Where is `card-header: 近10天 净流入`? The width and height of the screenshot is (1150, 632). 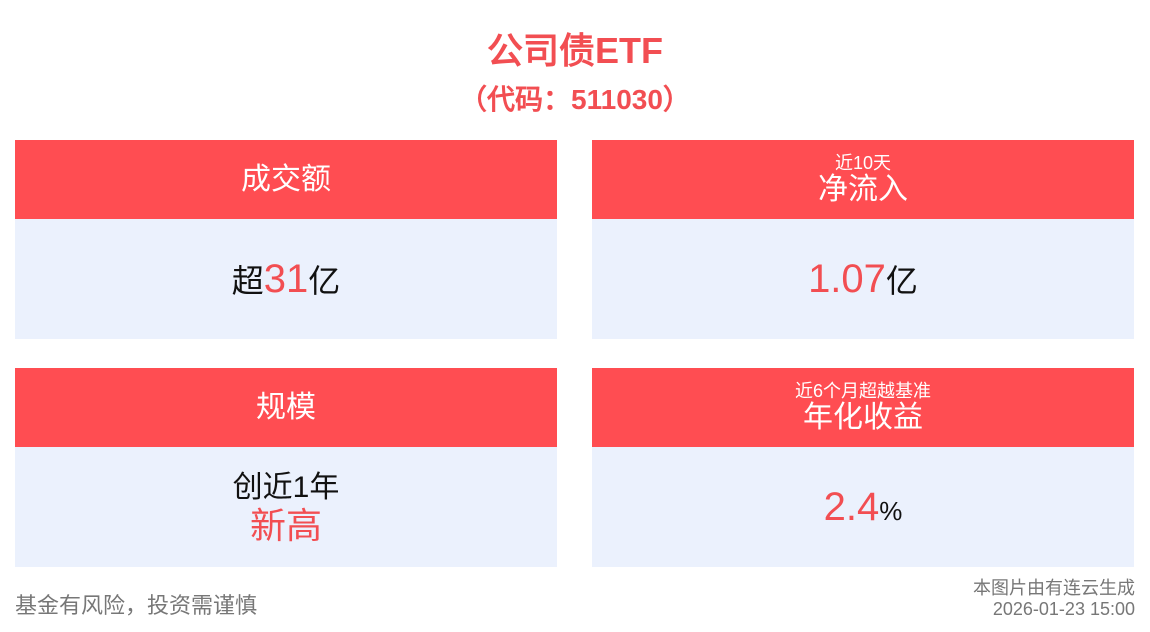 card-header: 近10天 净流入 is located at coordinates (863, 179).